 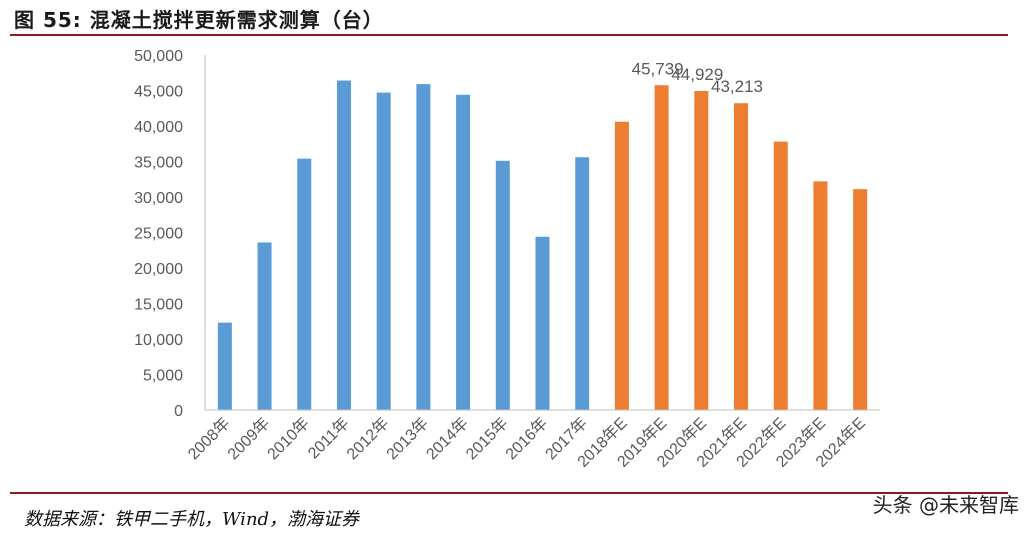 What do you see at coordinates (447, 438) in the screenshot?
I see `x-tick-label: 2014年` at bounding box center [447, 438].